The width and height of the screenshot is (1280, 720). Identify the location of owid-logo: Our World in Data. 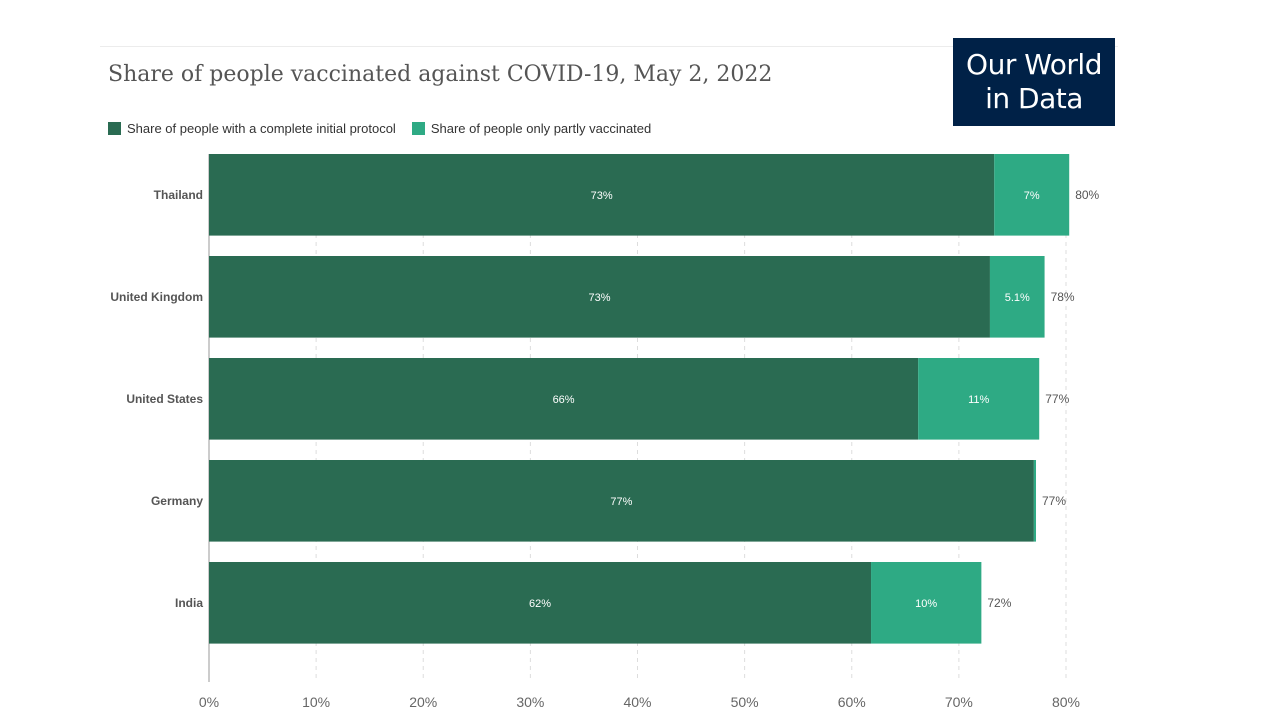
(1034, 82).